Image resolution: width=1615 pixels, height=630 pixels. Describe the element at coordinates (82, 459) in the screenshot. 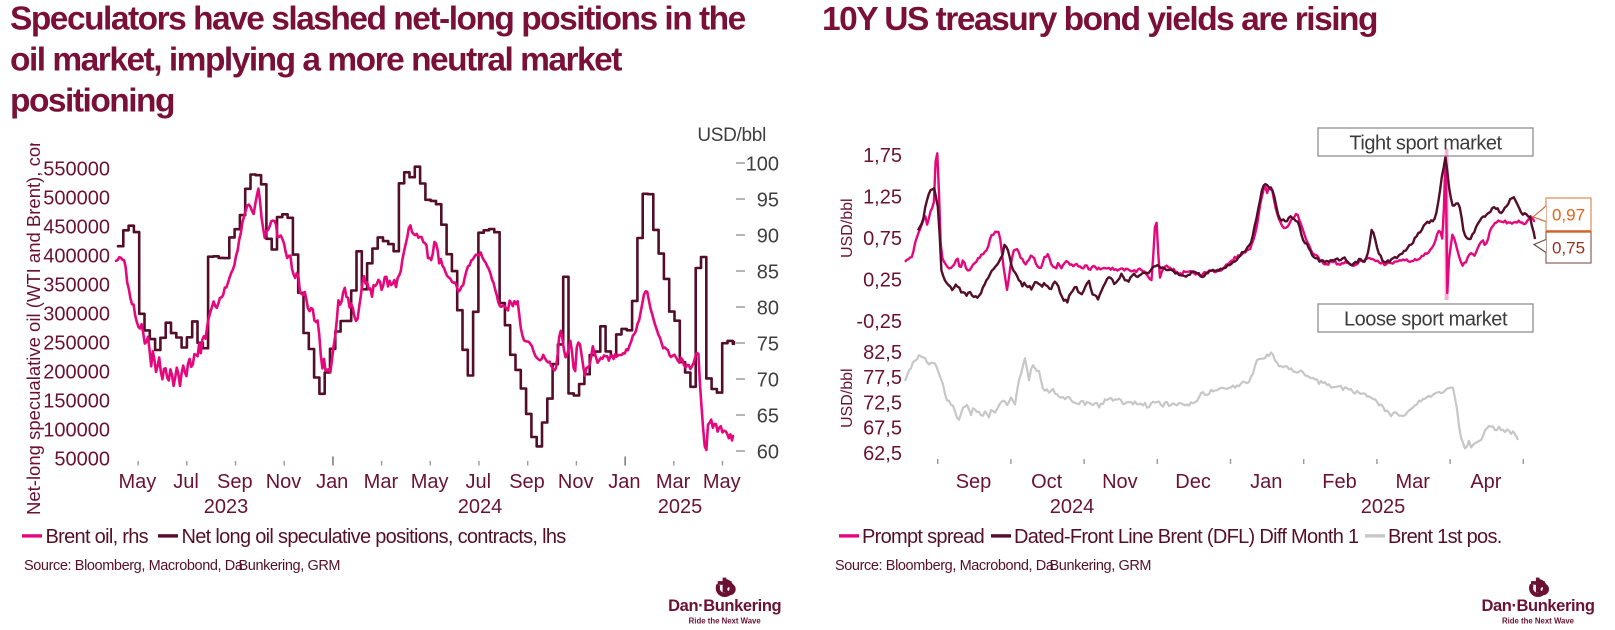

I see `svg-text: 50000` at that location.